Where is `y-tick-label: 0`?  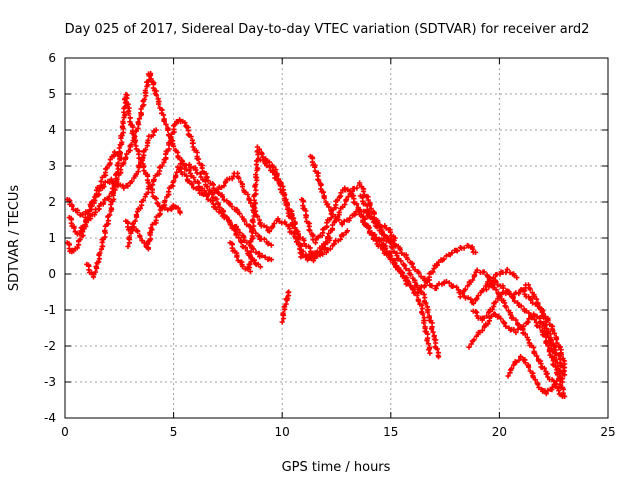
y-tick-label: 0 is located at coordinates (52, 274).